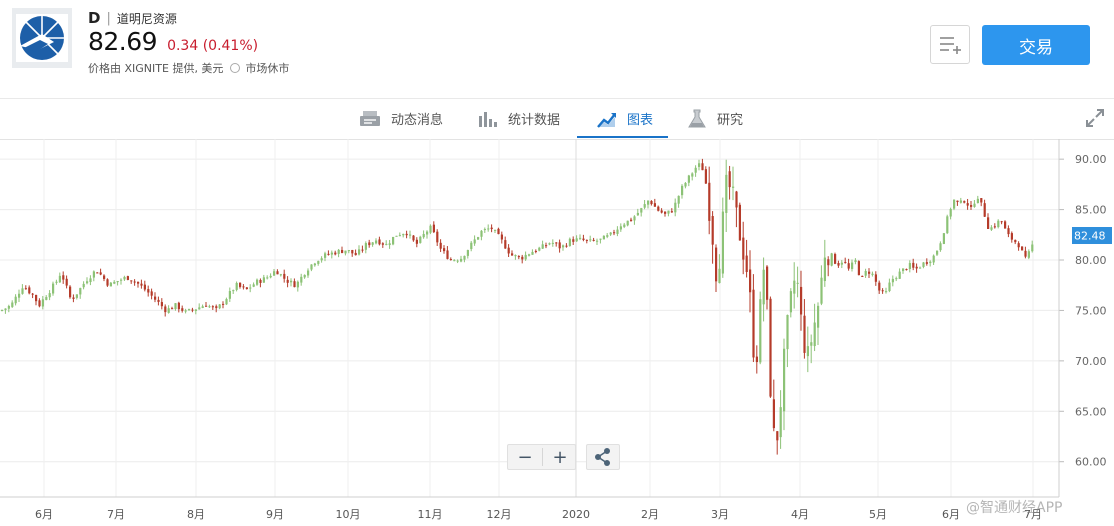  What do you see at coordinates (1036, 45) in the screenshot?
I see `trade-button: 交易` at bounding box center [1036, 45].